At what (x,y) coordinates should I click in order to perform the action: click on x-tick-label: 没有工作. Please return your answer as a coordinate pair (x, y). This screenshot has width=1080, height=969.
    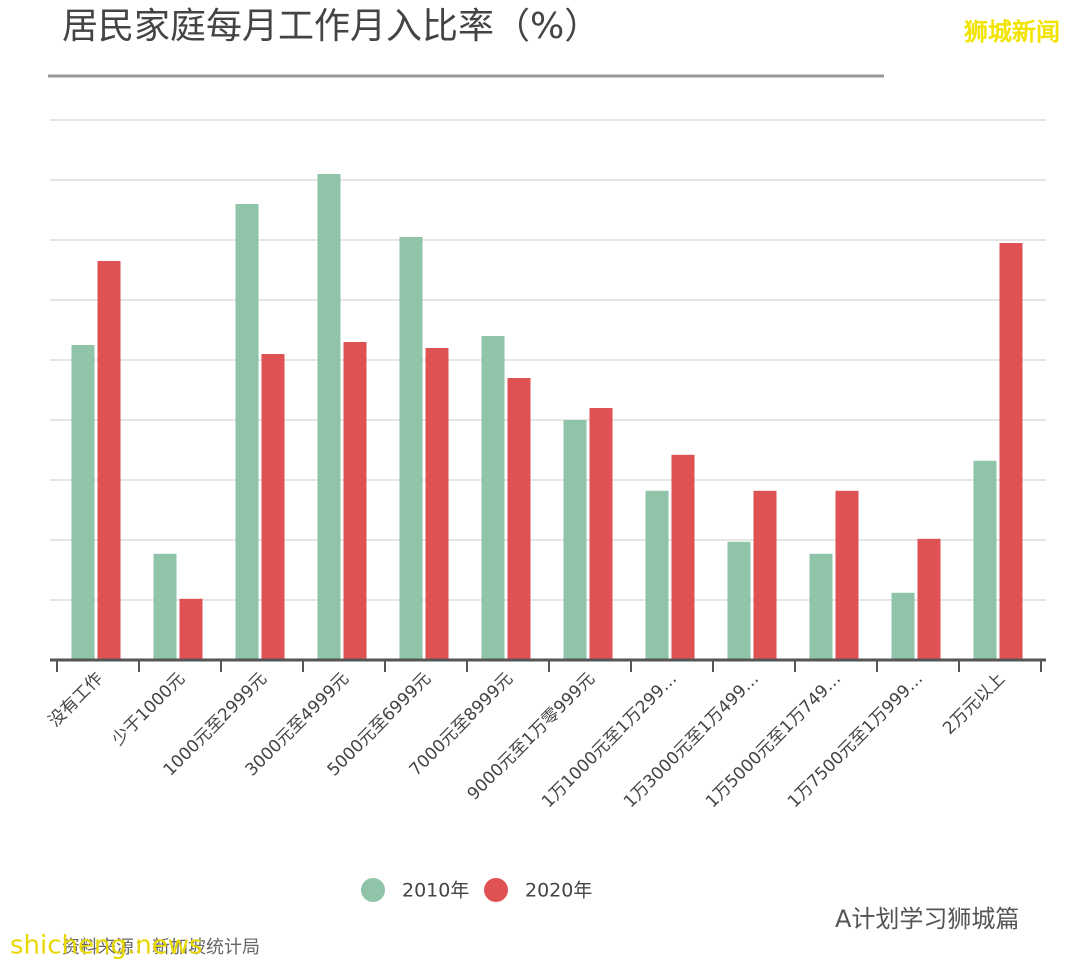
    Looking at the image, I should click on (76, 700).